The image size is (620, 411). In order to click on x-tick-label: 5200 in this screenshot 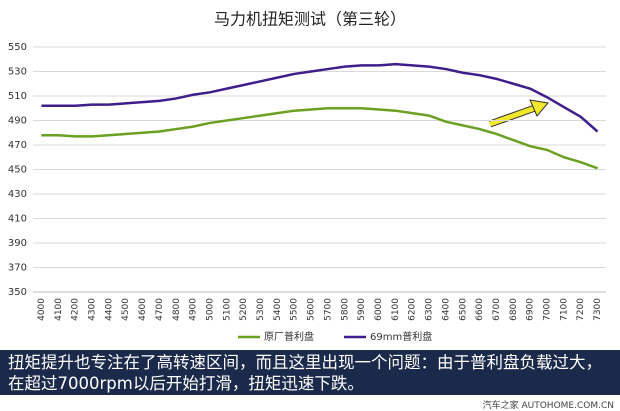, I will do `click(244, 309)`.